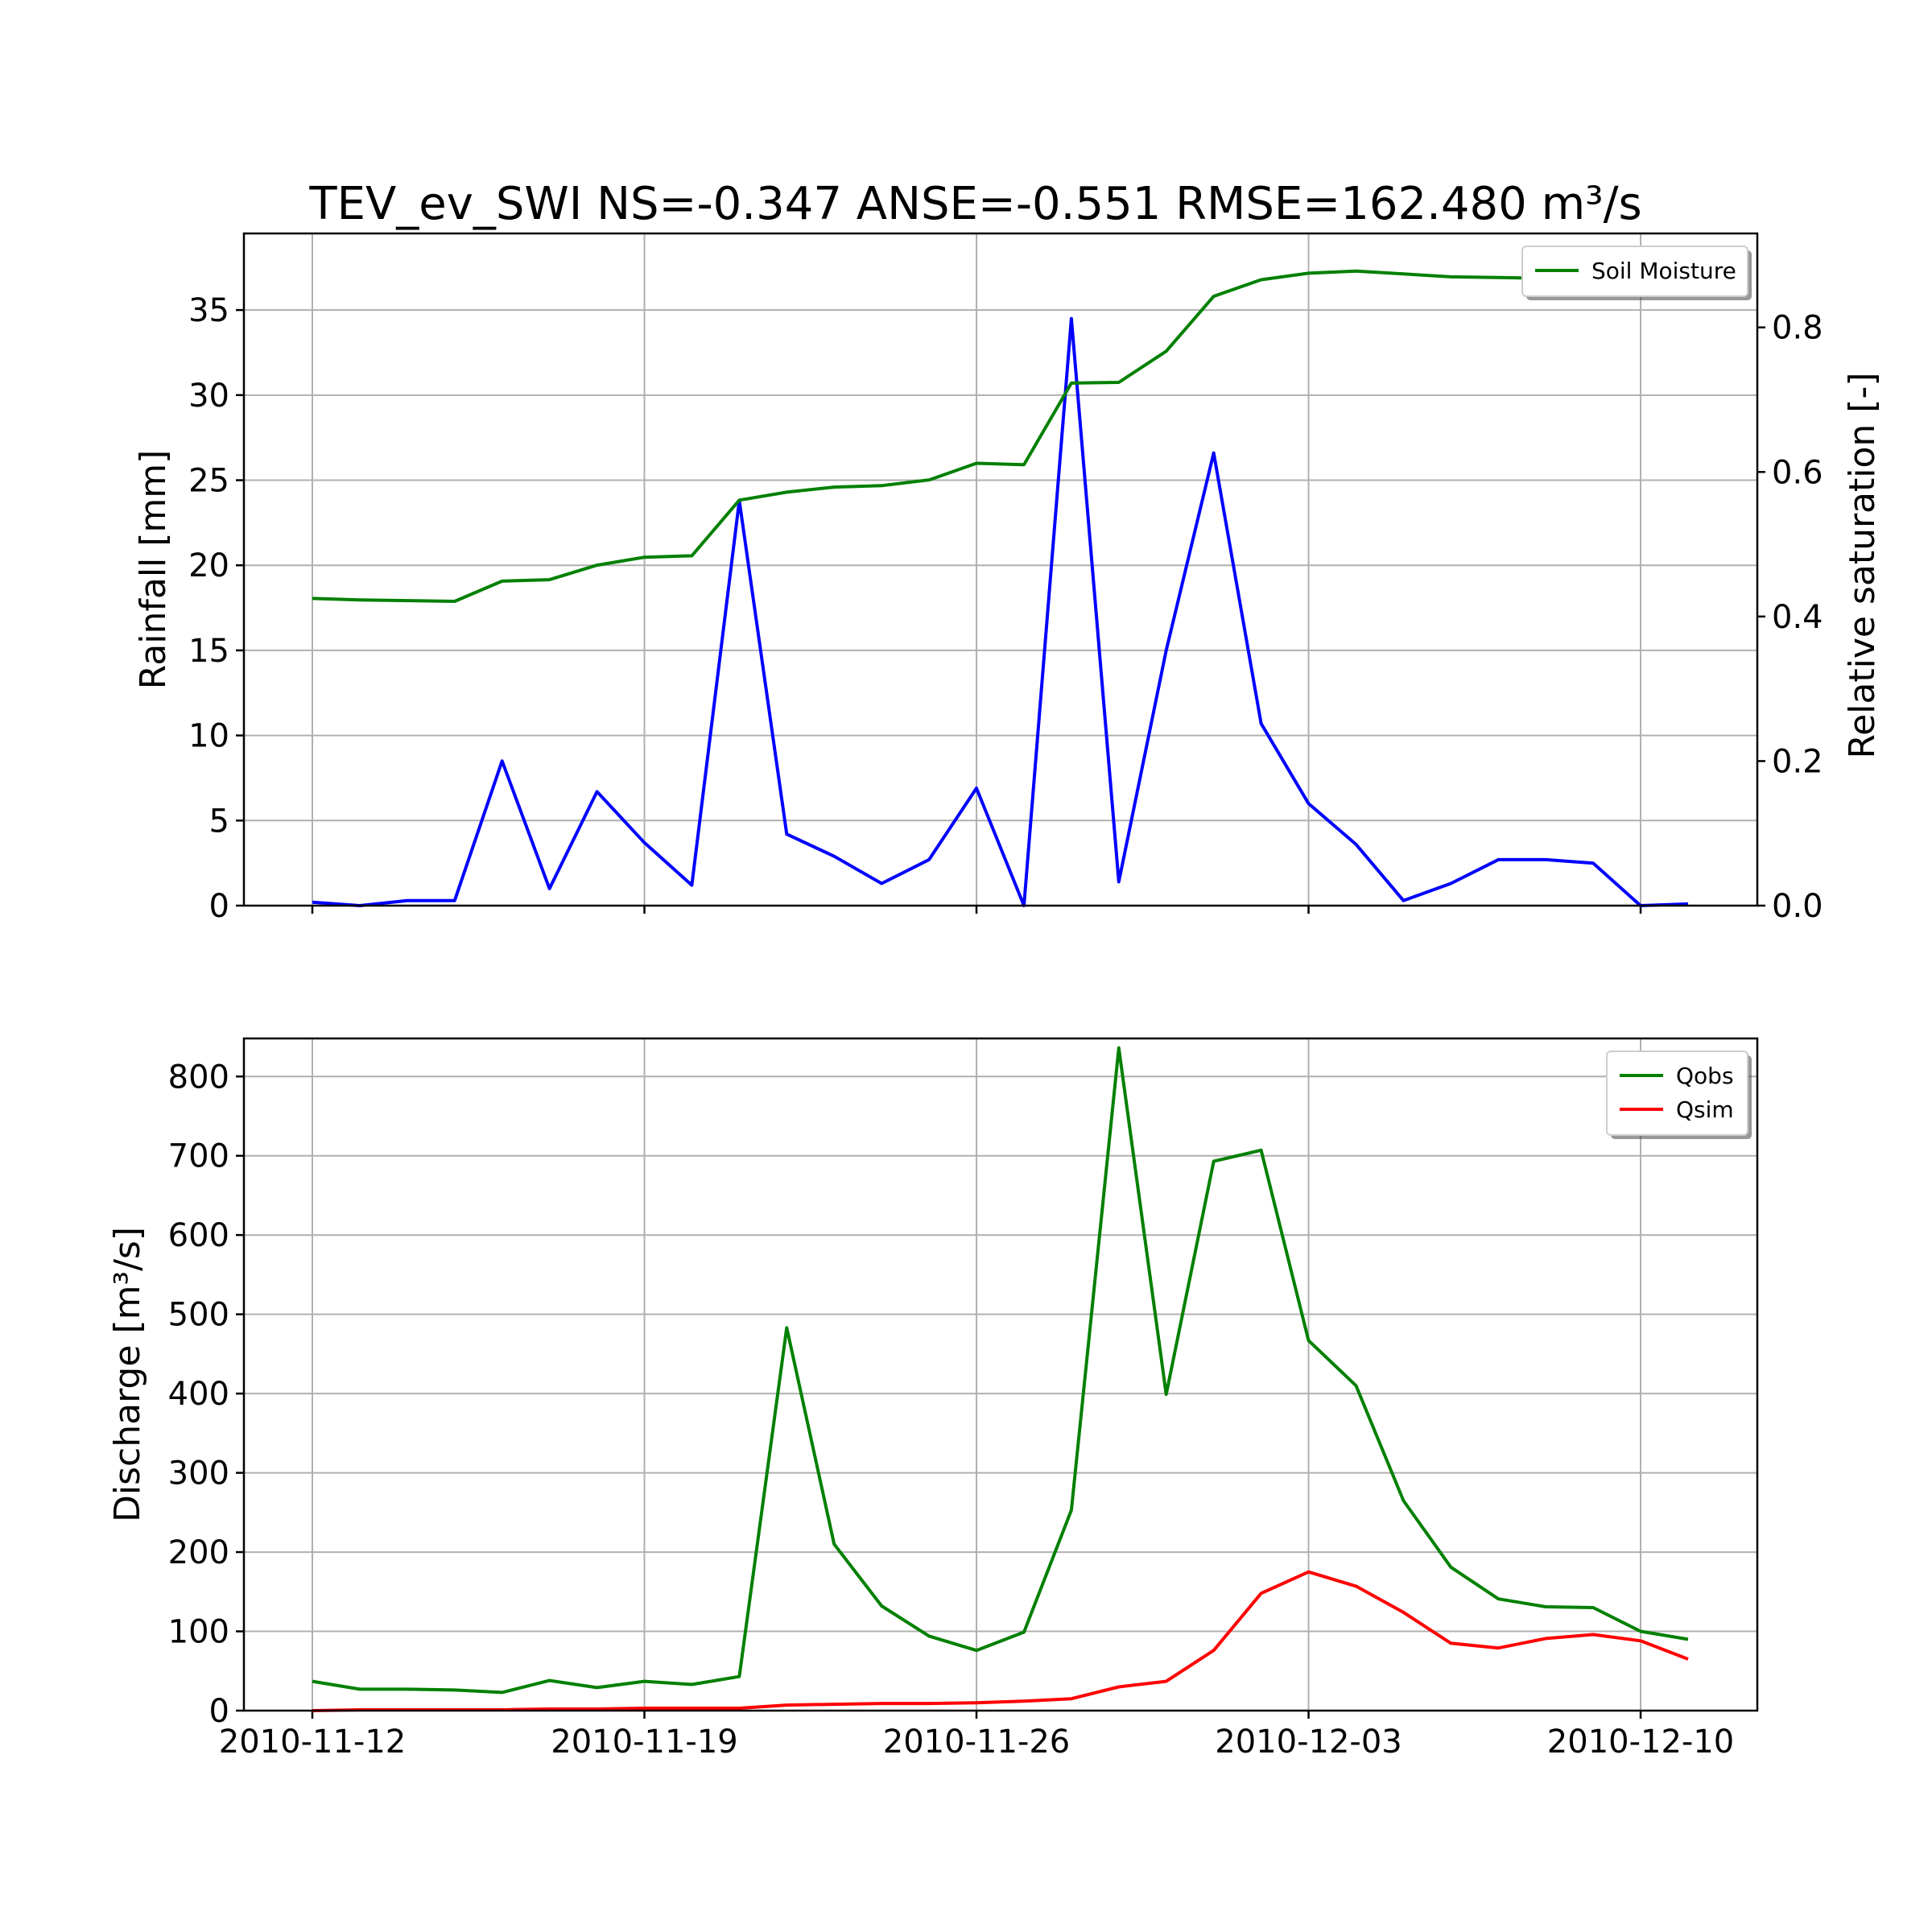  Describe the element at coordinates (1797, 328) in the screenshot. I see `y2-tick-label: 0.8` at that location.